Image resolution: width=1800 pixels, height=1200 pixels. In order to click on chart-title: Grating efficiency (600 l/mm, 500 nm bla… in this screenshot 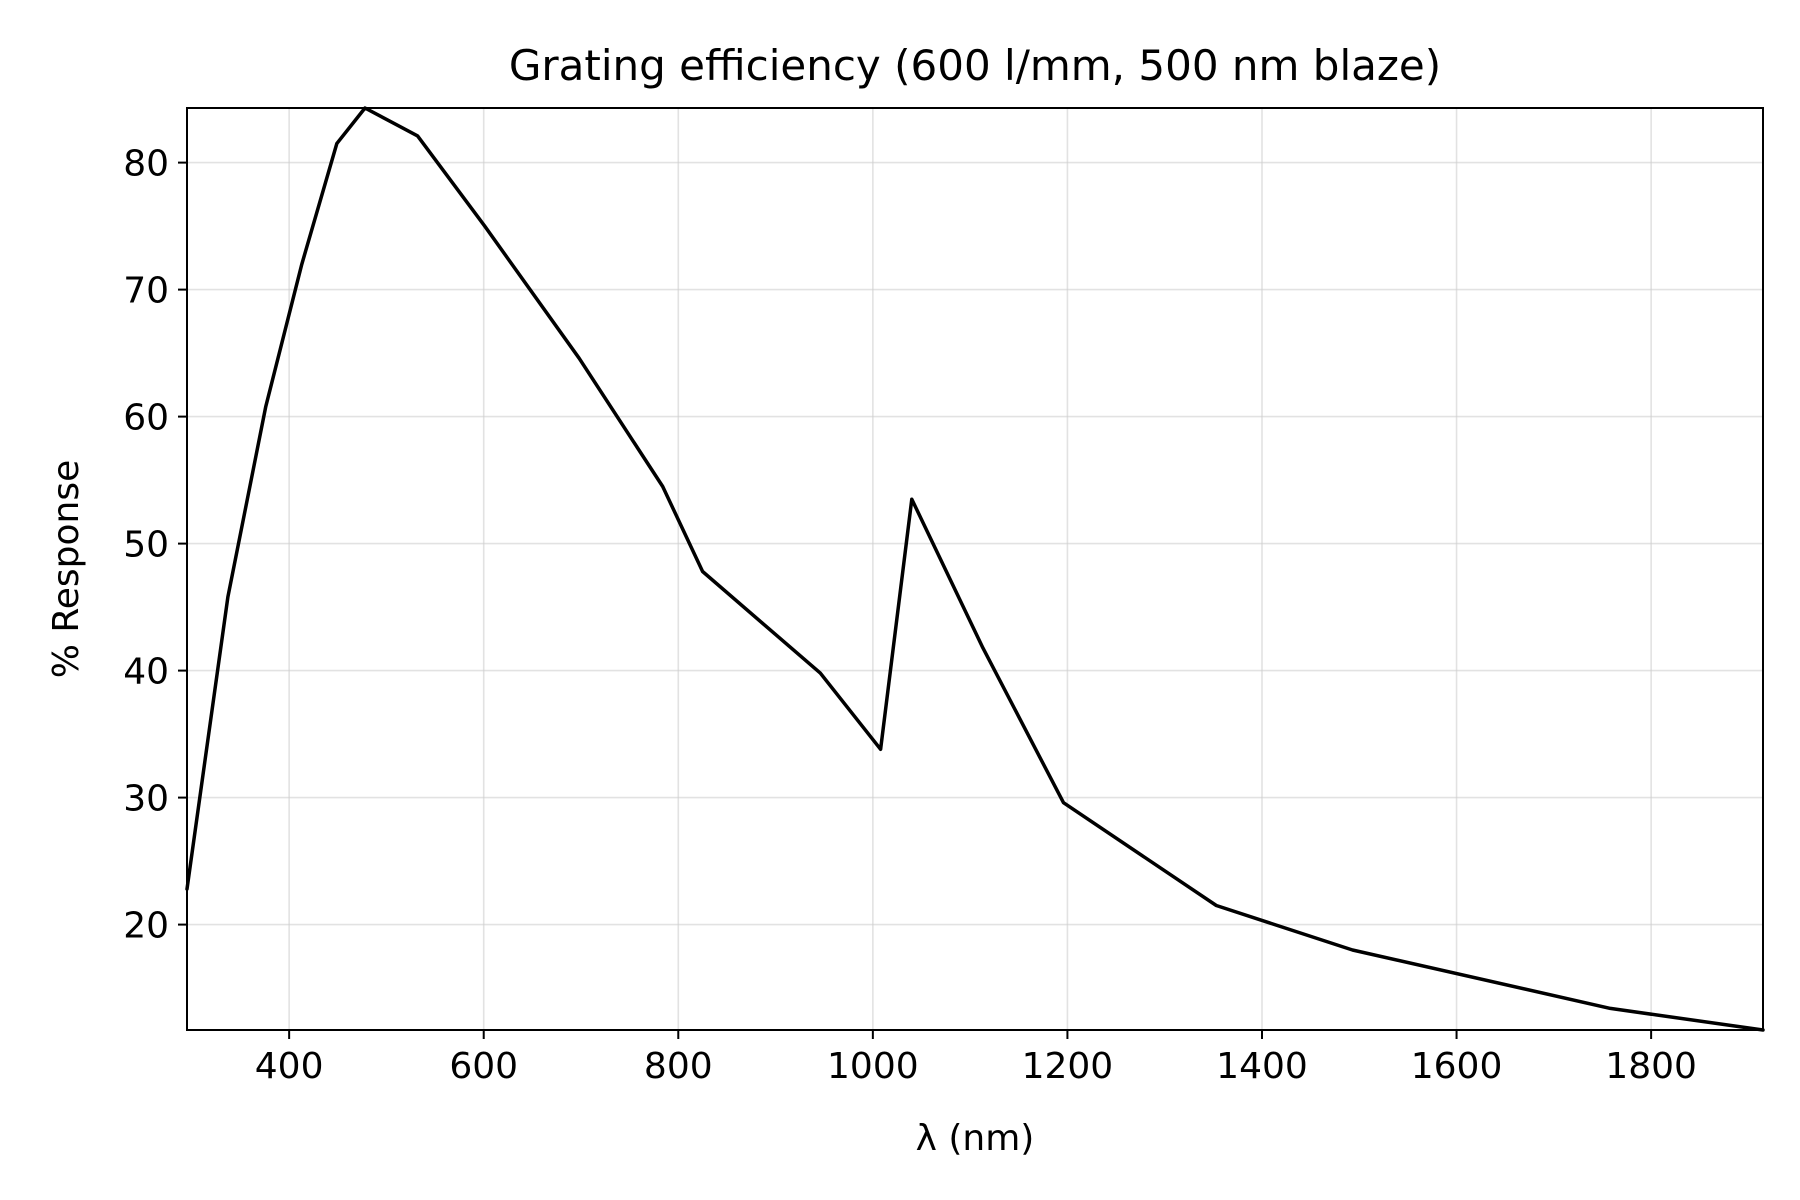, I will do `click(975, 65)`.